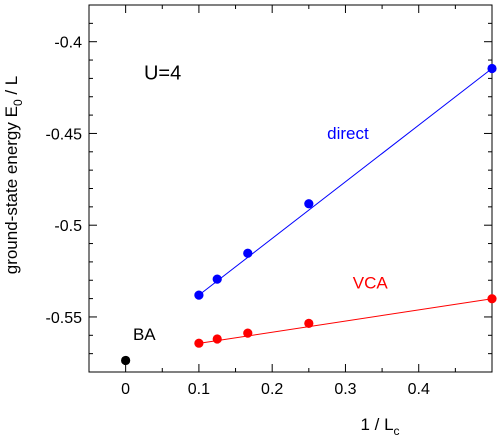  Describe the element at coordinates (64, 134) in the screenshot. I see `y-tick-label: -0.45` at that location.